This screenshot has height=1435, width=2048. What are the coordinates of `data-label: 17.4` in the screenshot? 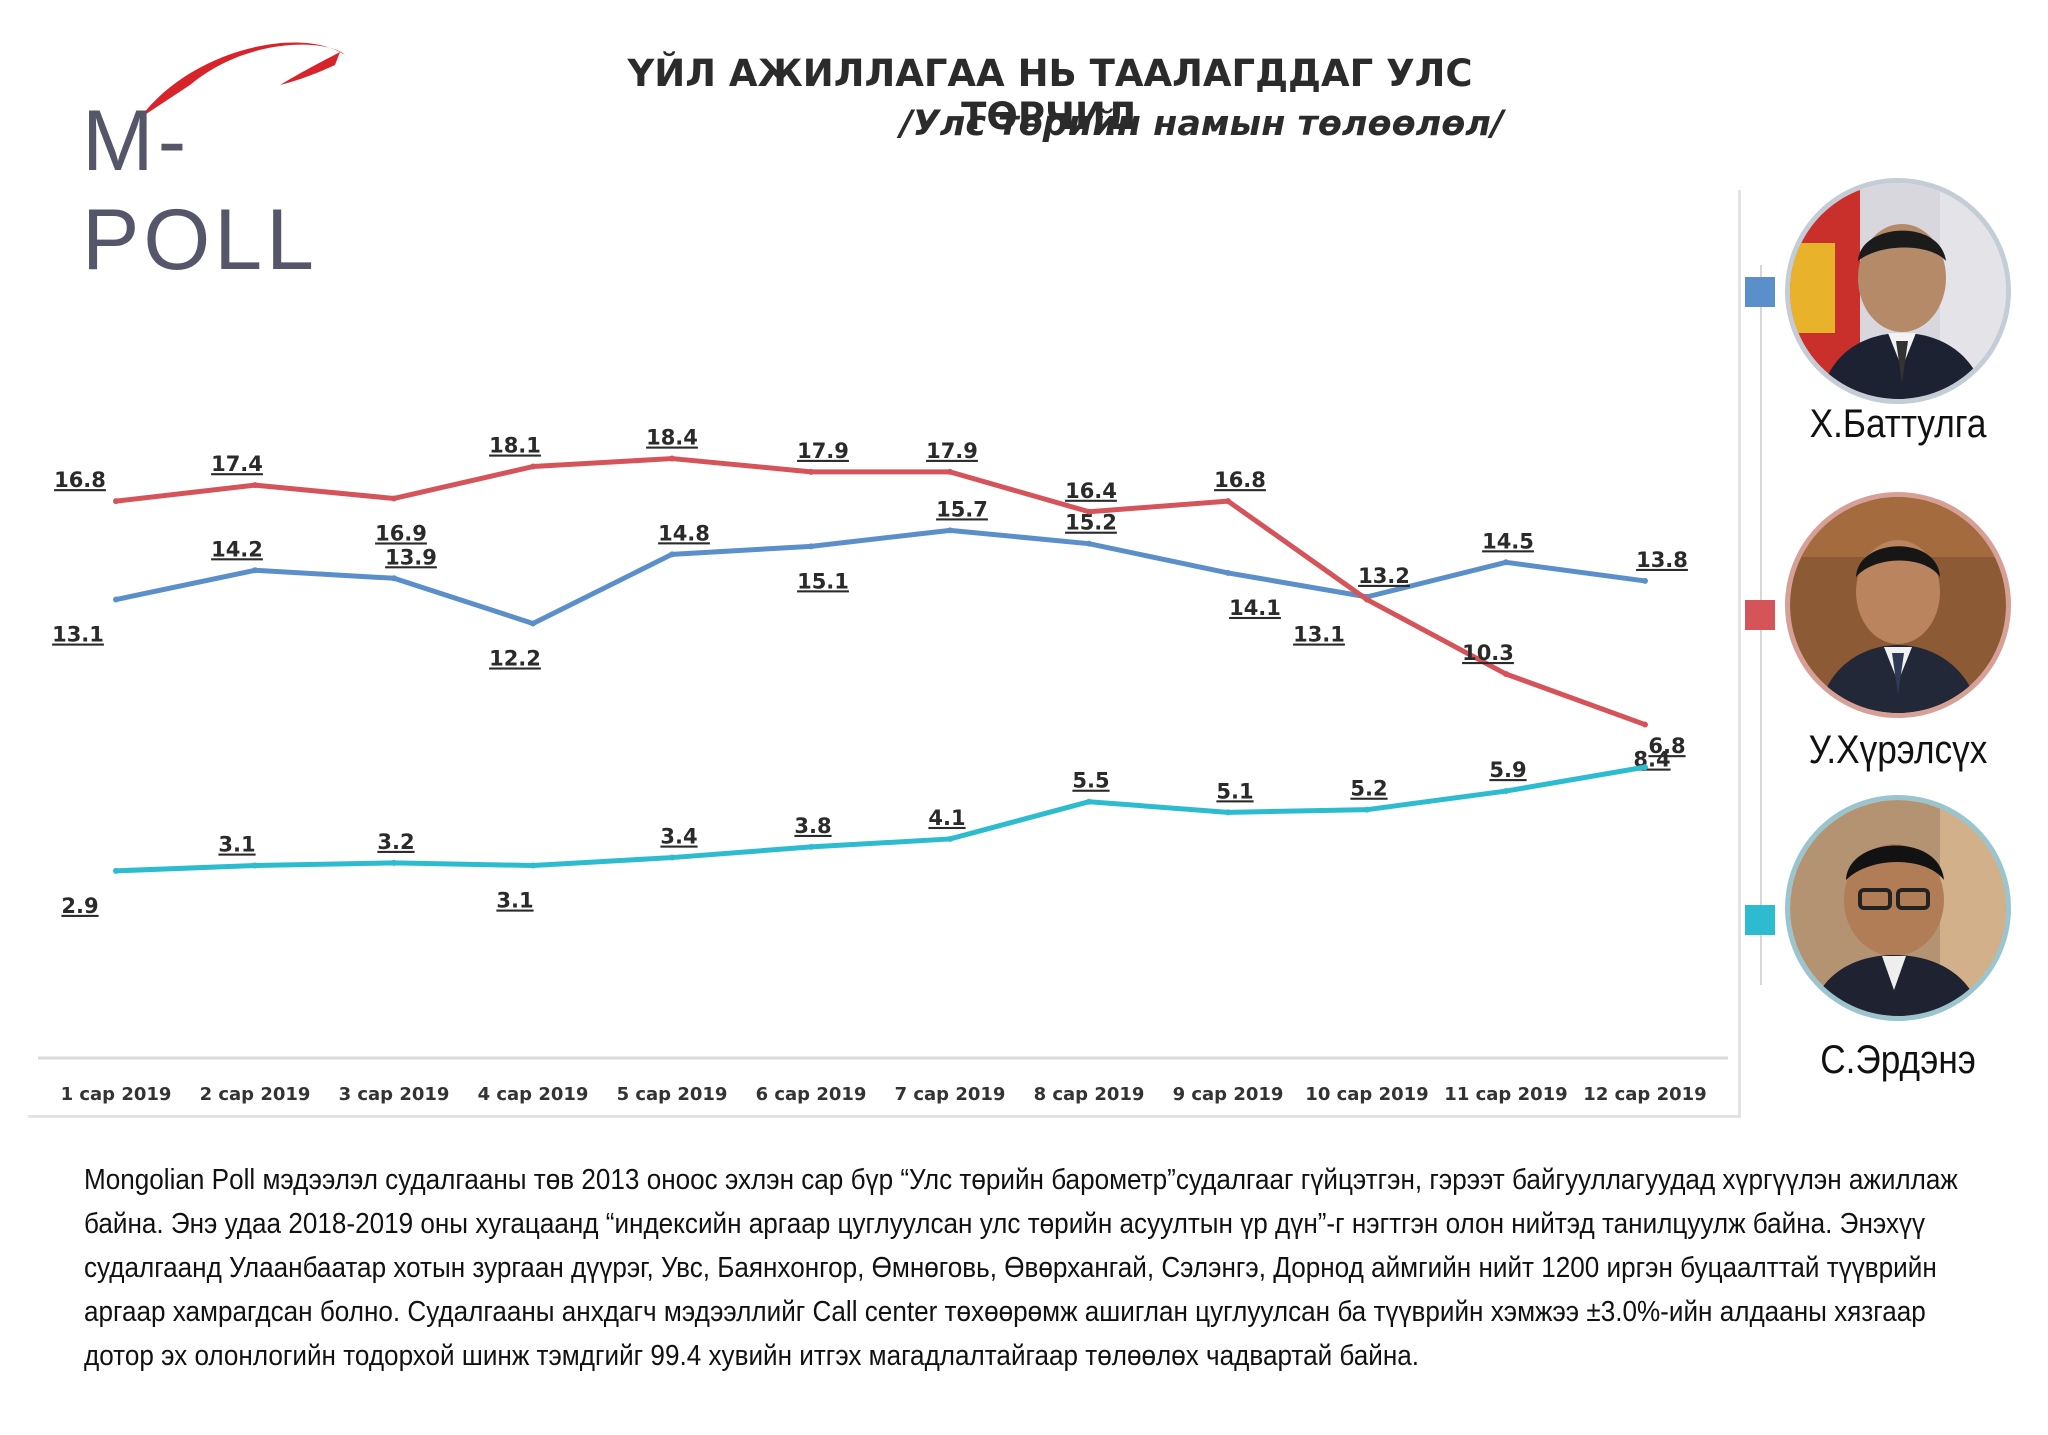 It's located at (237, 464).